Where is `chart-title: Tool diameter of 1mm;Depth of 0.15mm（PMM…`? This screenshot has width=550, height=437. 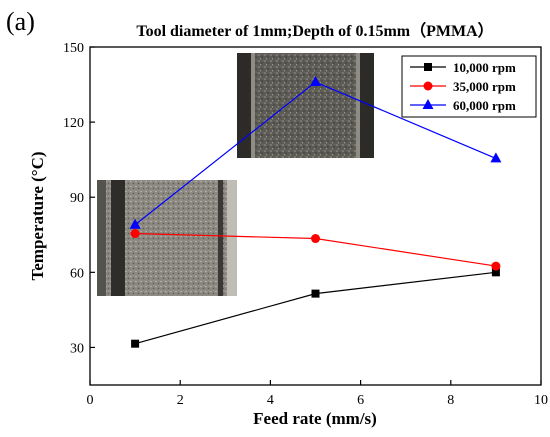
chart-title: Tool diameter of 1mm;Depth of 0.15mm（PMM… is located at coordinates (314, 31).